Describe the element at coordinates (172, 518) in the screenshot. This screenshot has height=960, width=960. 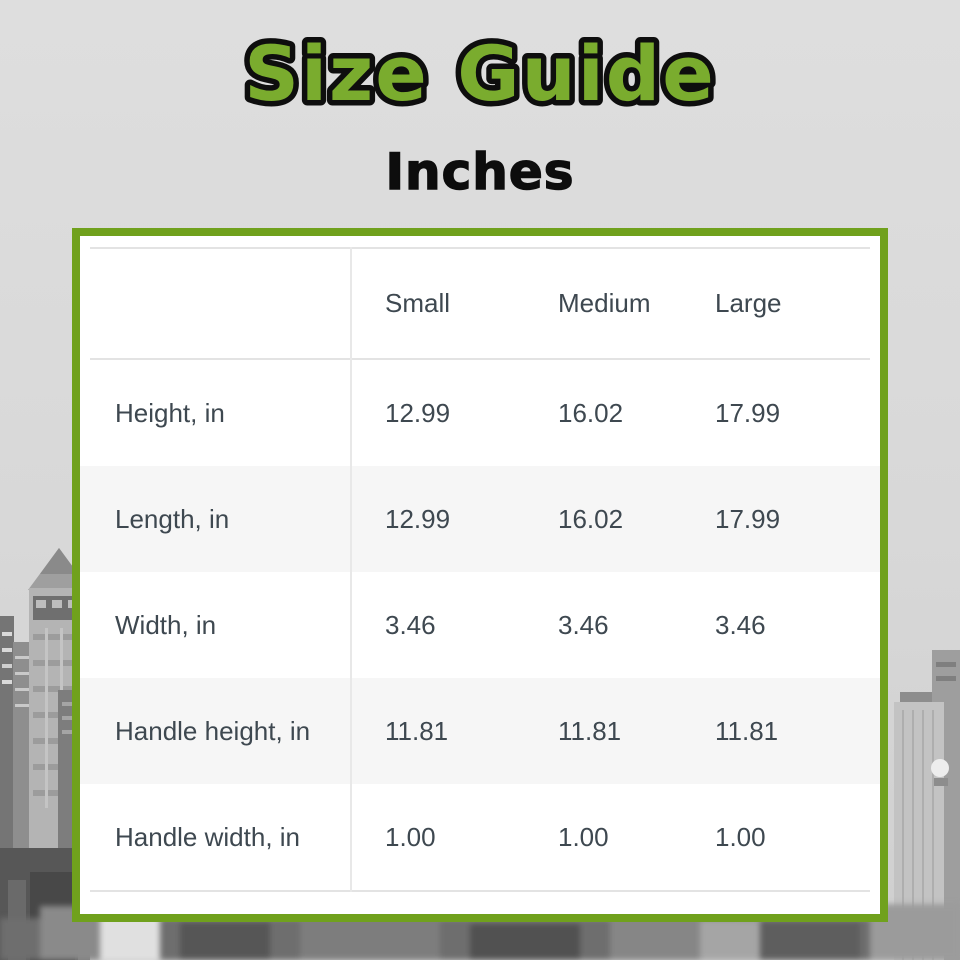
I see `row-label: Length, in` at that location.